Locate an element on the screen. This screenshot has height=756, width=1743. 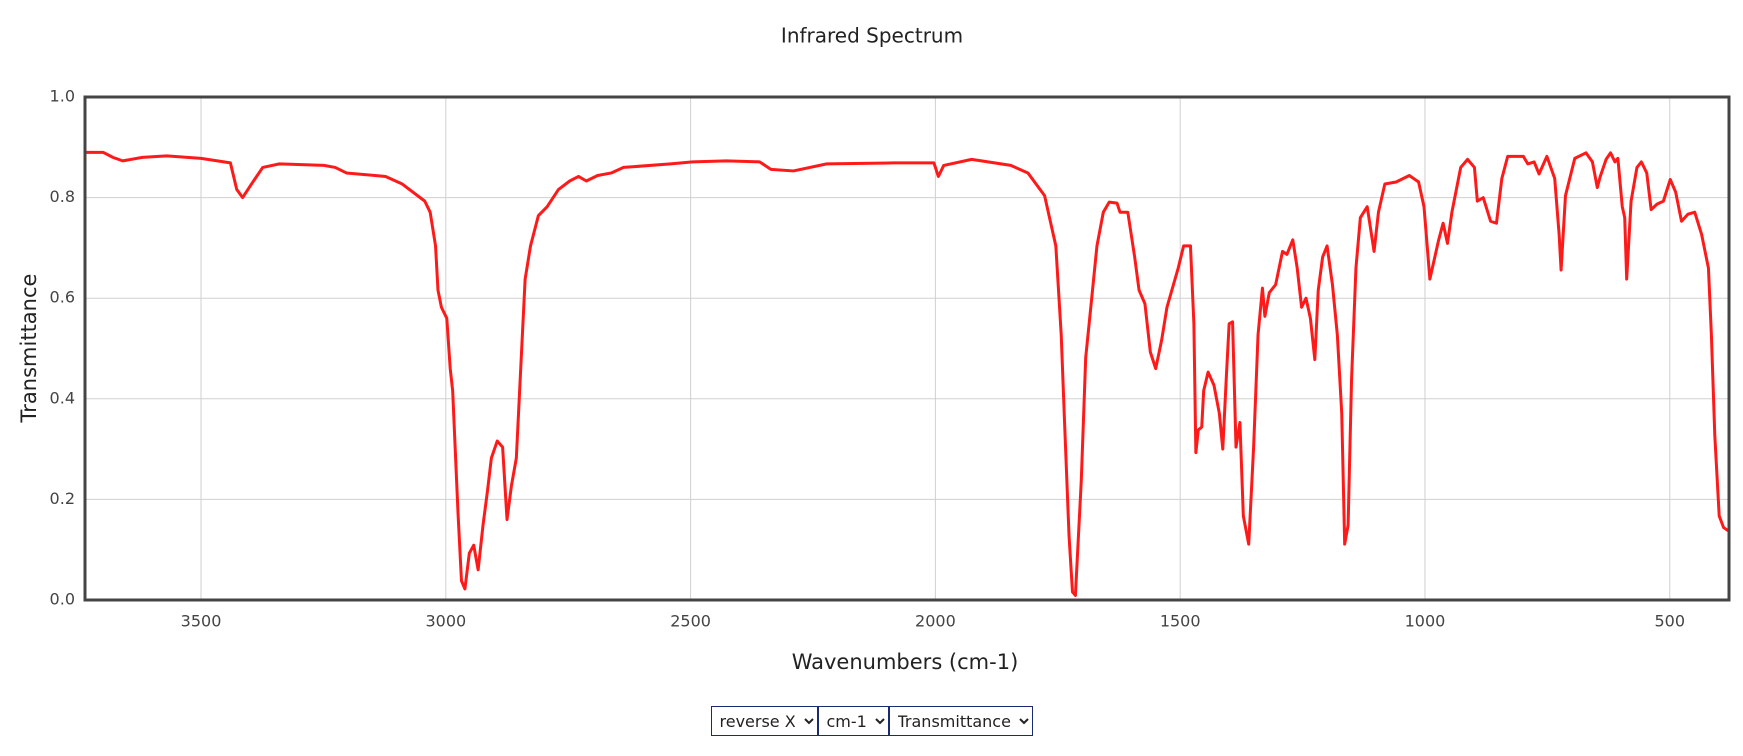
dropdown: cm-1 is located at coordinates (853, 721).